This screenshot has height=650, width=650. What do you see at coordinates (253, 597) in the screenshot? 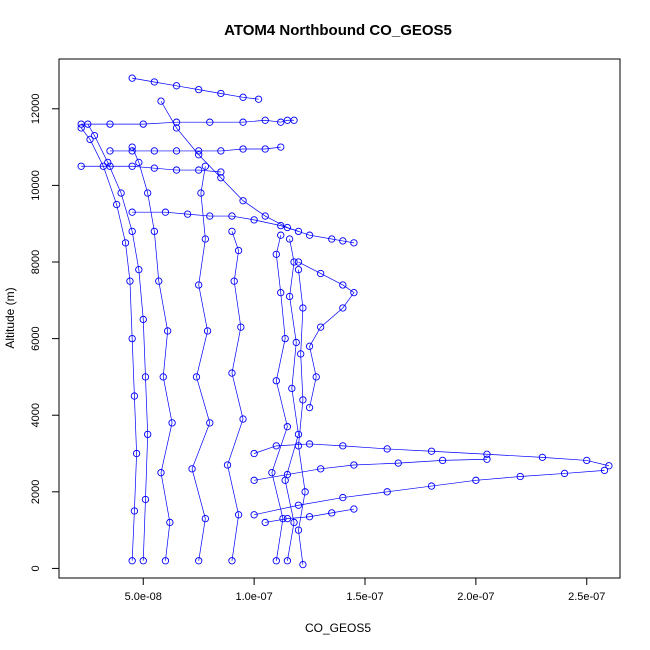
I see `x-tick-label: 1.0e-07` at bounding box center [253, 597].